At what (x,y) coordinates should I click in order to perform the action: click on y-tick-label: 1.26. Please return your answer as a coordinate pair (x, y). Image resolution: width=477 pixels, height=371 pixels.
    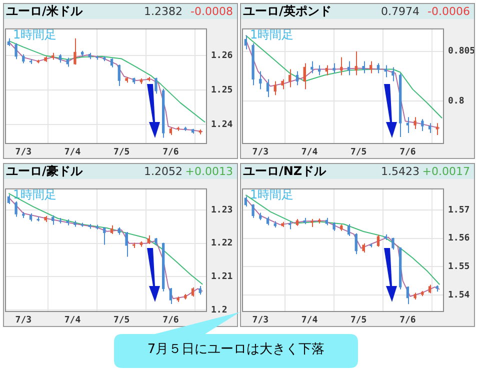
    Looking at the image, I should click on (222, 56).